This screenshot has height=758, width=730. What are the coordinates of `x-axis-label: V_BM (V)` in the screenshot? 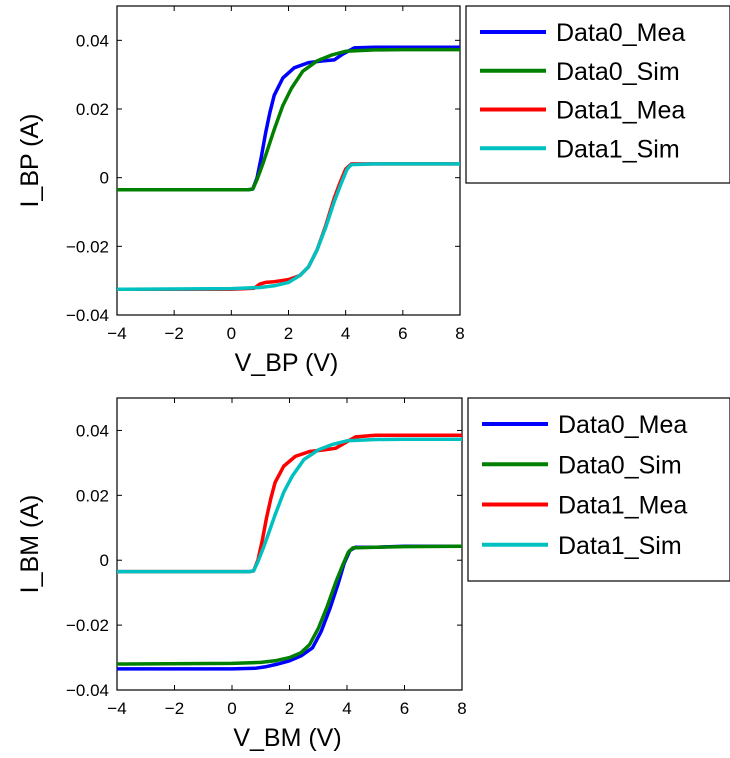 It's located at (287, 738).